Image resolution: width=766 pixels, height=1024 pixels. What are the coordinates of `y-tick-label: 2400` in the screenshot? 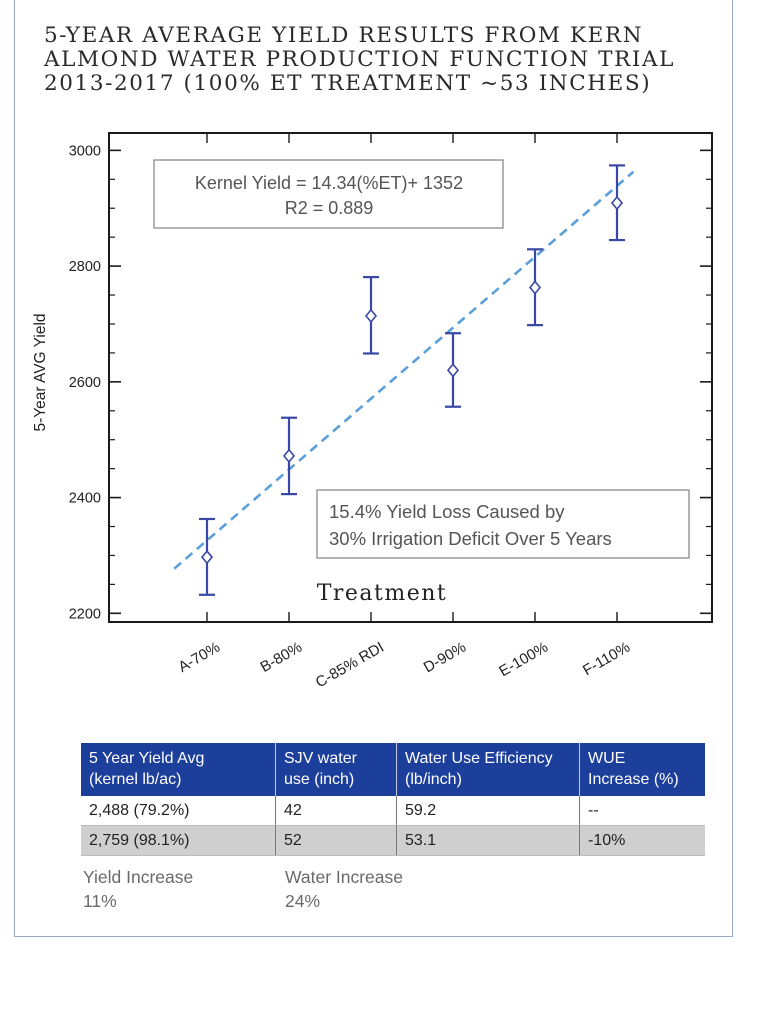 It's located at (85, 499).